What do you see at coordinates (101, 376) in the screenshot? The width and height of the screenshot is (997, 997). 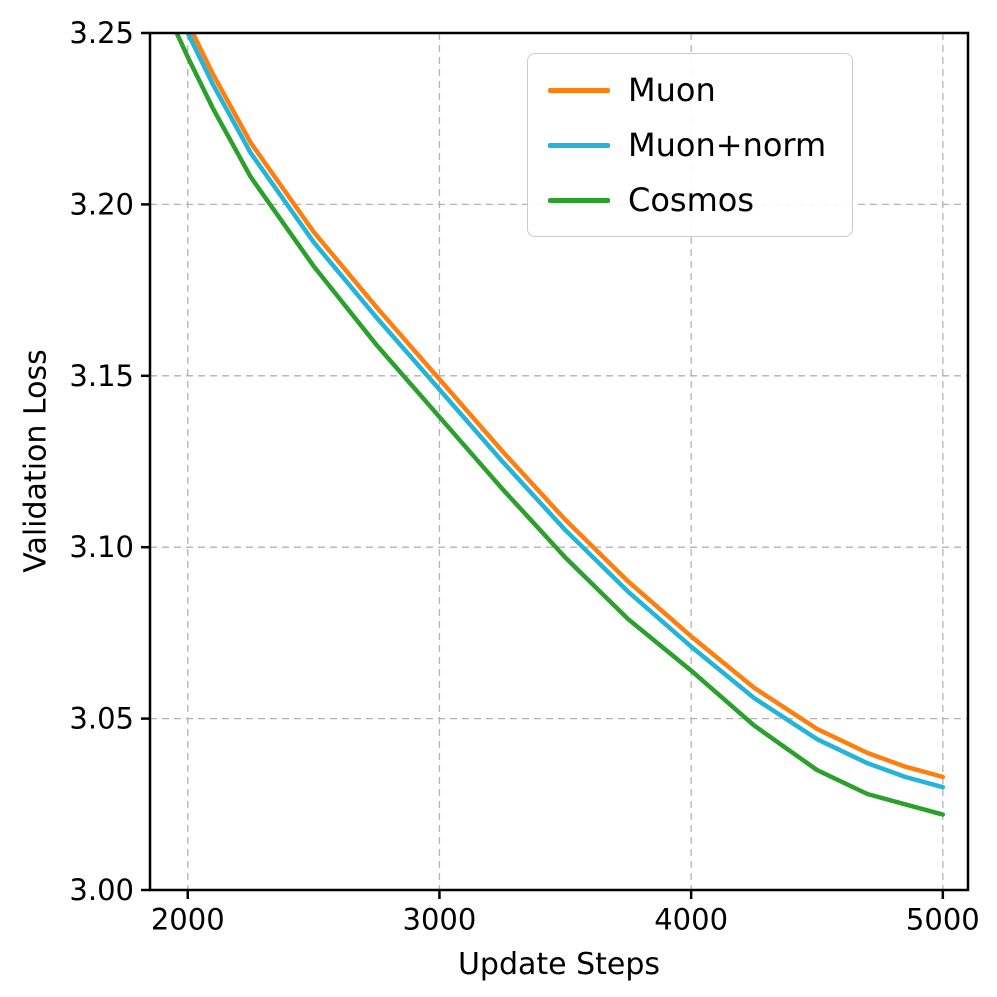 I see `y-tick-label: 3.15` at bounding box center [101, 376].